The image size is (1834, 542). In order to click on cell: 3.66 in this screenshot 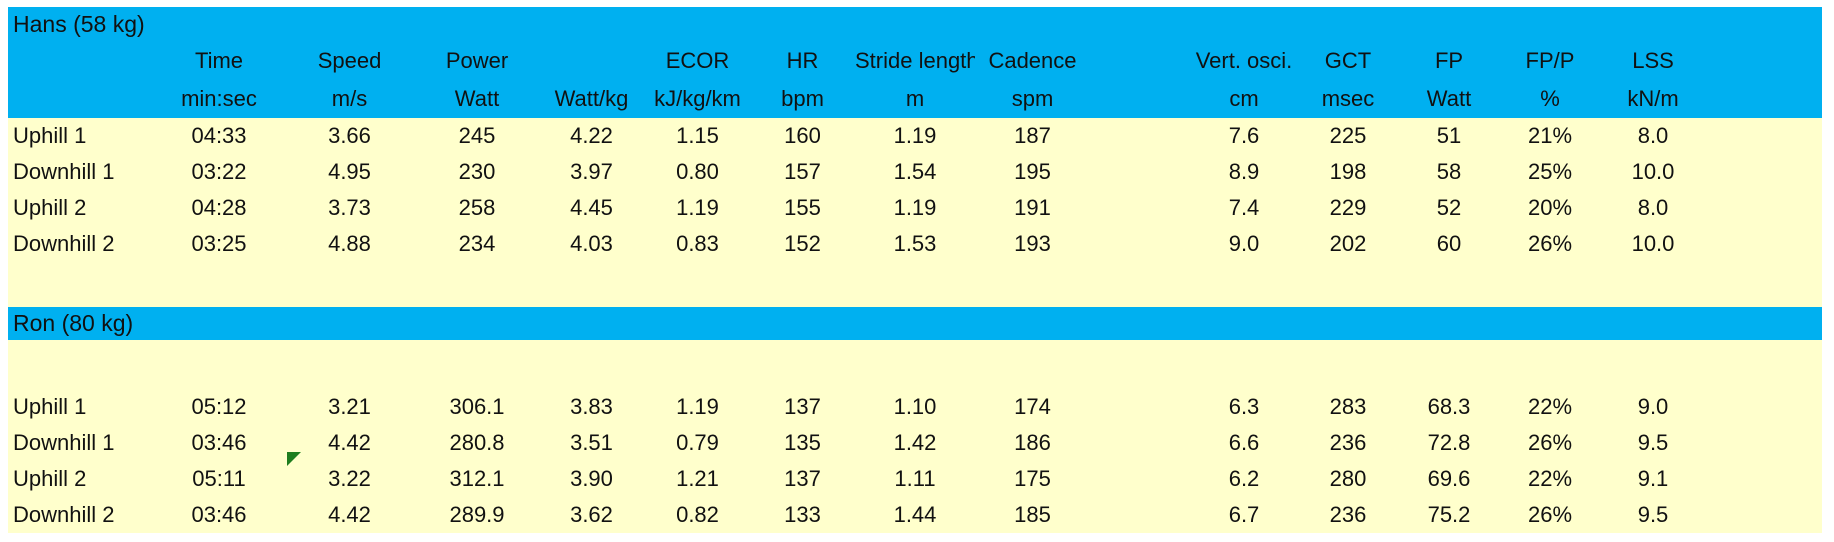, I will do `click(349, 136)`.